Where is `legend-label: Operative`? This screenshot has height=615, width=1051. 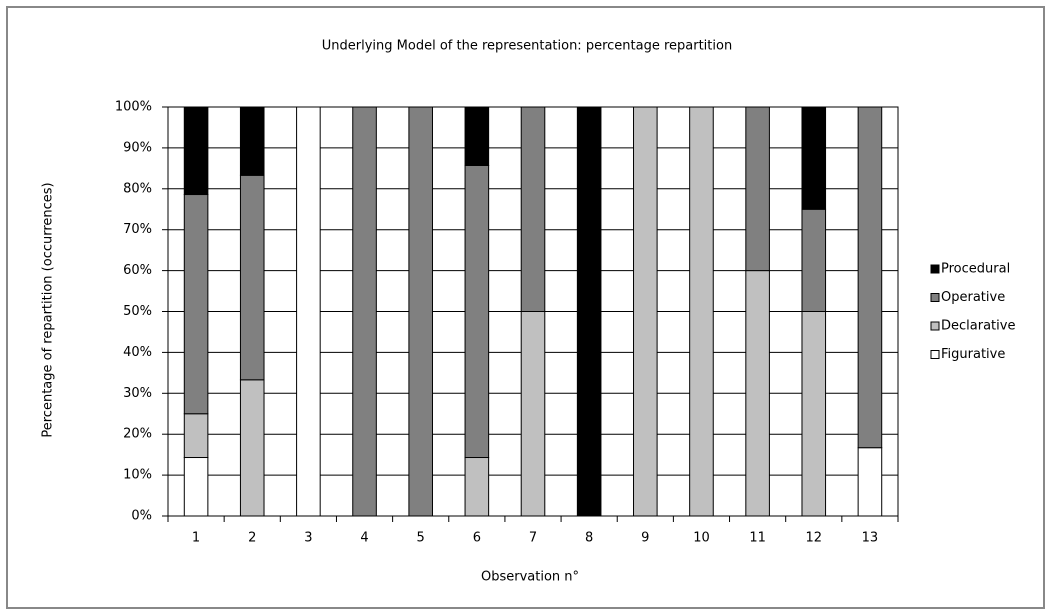 legend-label: Operative is located at coordinates (973, 297).